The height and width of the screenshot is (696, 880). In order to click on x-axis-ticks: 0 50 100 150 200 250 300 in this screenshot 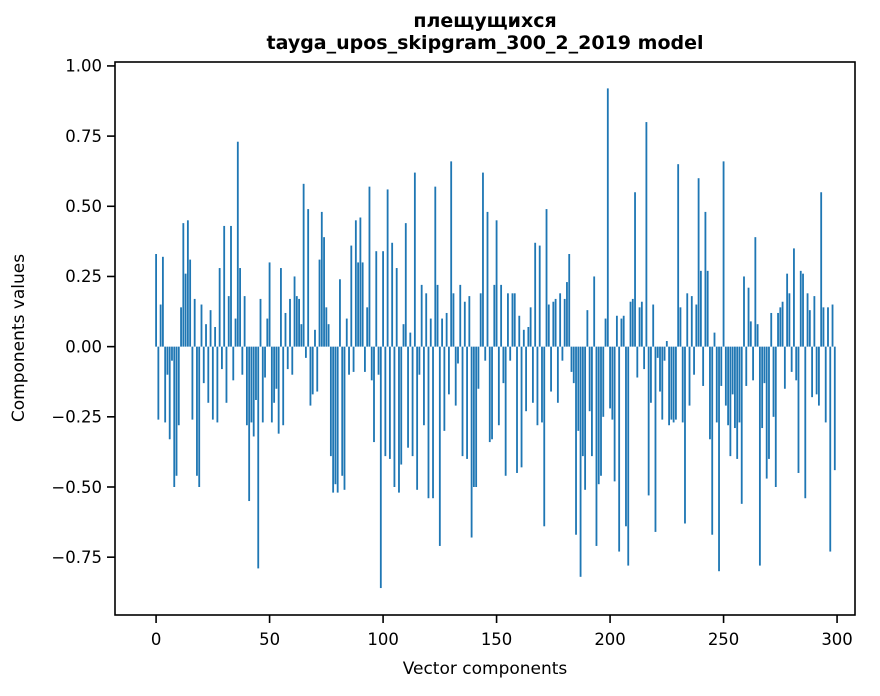, I will do `click(502, 632)`.